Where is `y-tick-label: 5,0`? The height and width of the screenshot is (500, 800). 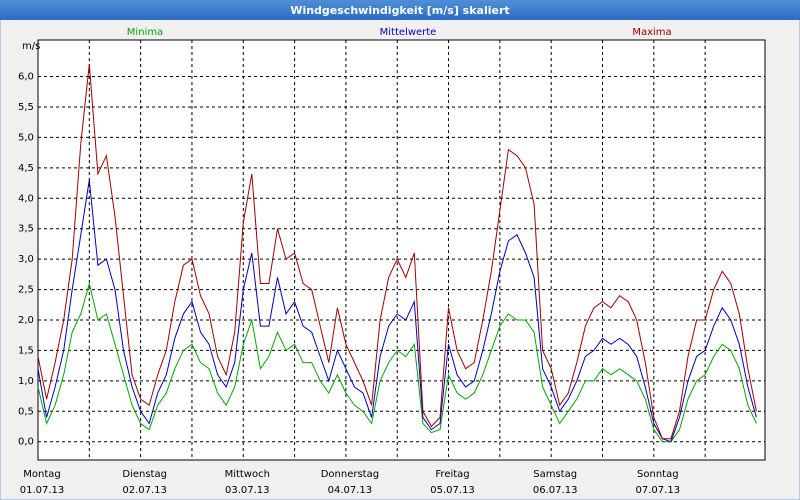
y-tick-label: 5,0 is located at coordinates (26, 137).